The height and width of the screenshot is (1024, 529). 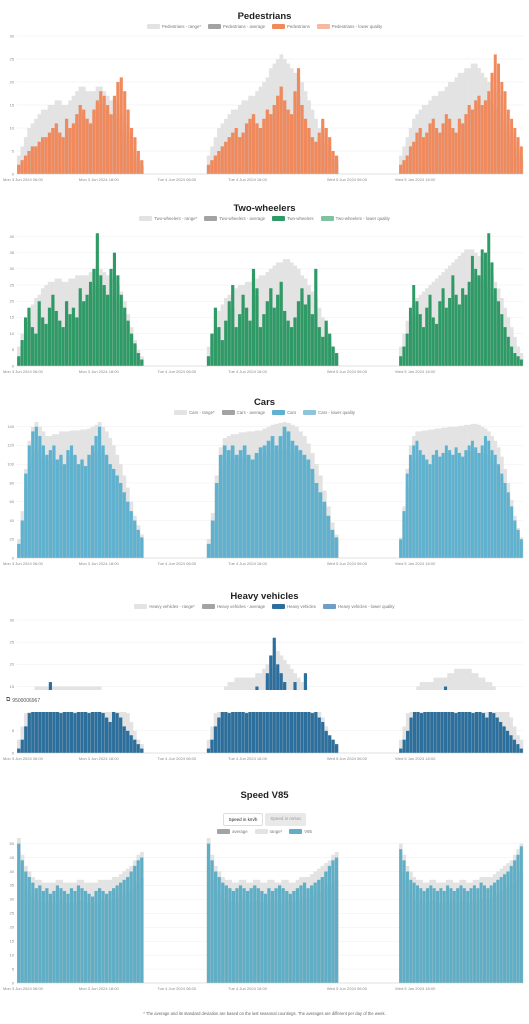 I want to click on legend-item: average, so click(x=232, y=831).